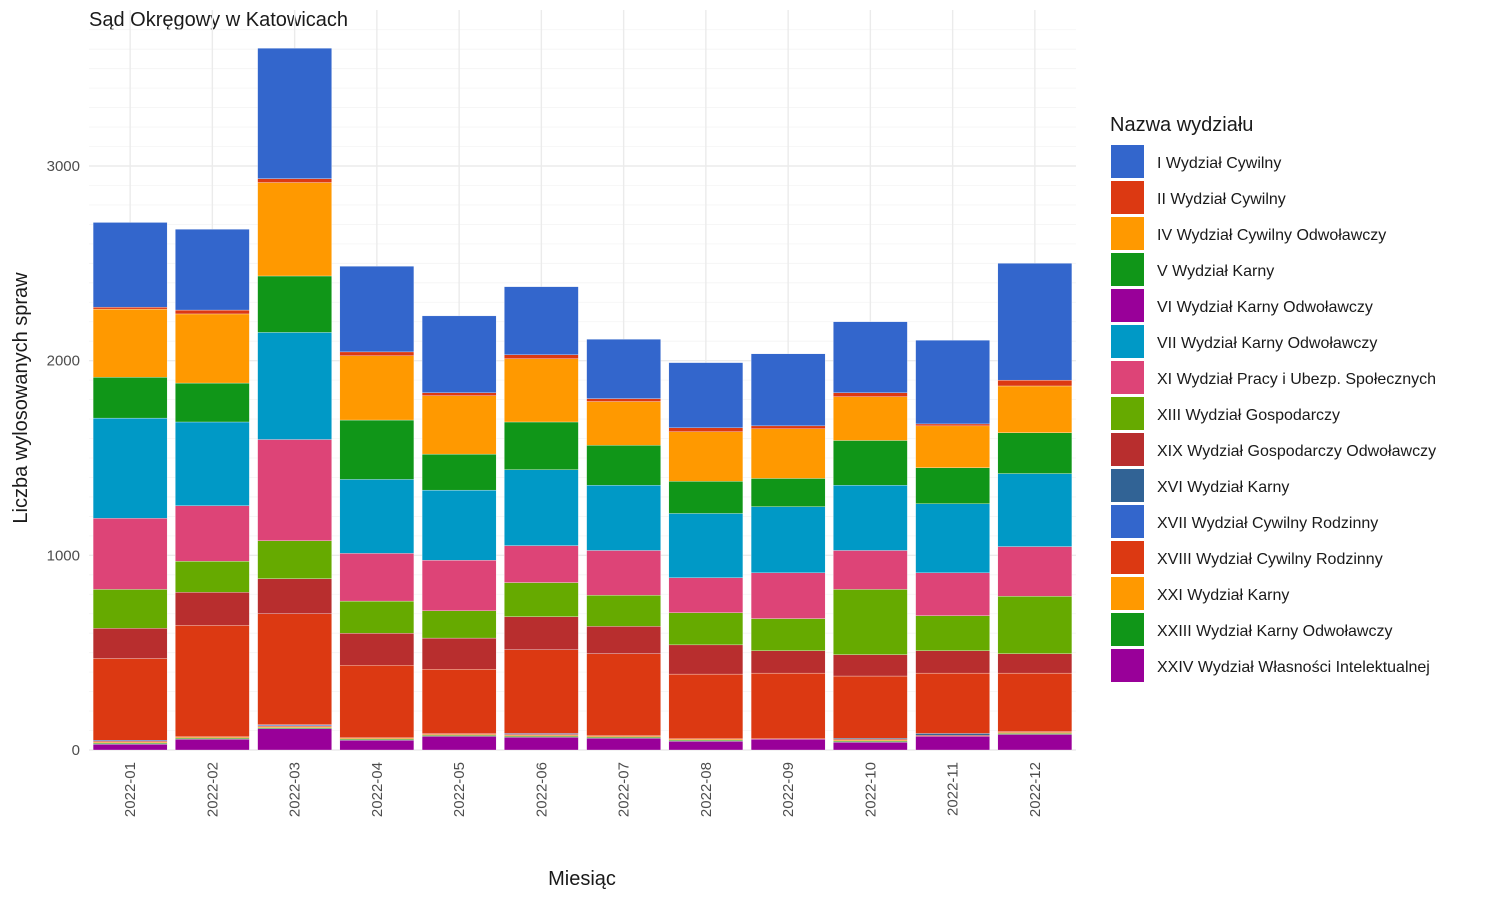 The image size is (1500, 900). What do you see at coordinates (1219, 163) in the screenshot?
I see `legend-label: I Wydział Cywilny` at bounding box center [1219, 163].